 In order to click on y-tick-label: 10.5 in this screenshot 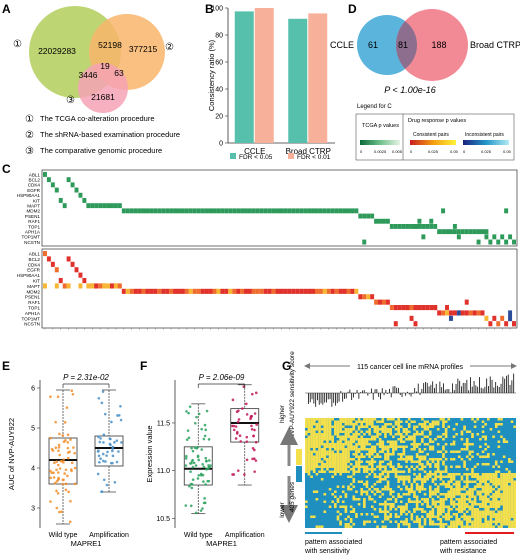, I will do `click(163, 519)`.